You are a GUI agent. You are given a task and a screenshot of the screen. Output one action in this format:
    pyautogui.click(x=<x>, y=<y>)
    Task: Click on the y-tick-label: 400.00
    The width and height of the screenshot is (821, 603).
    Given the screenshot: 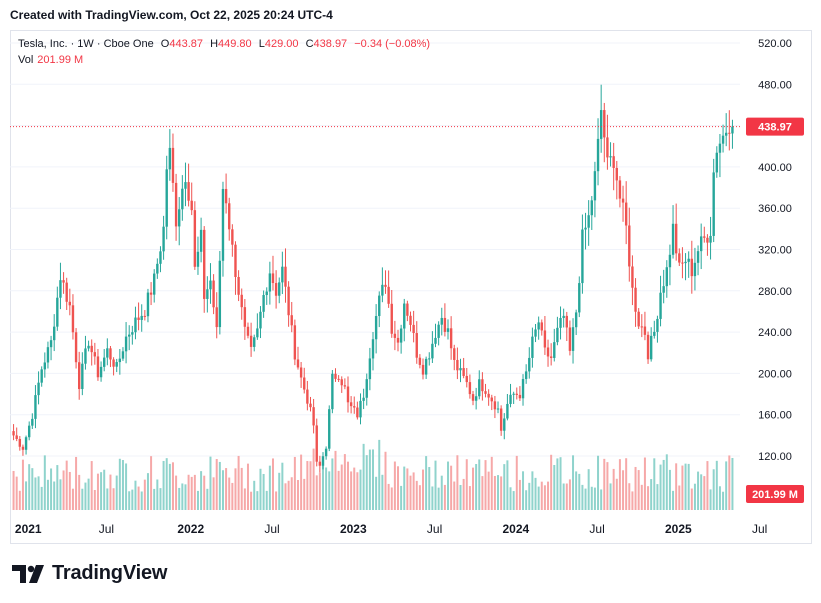 What is the action you would take?
    pyautogui.click(x=775, y=168)
    